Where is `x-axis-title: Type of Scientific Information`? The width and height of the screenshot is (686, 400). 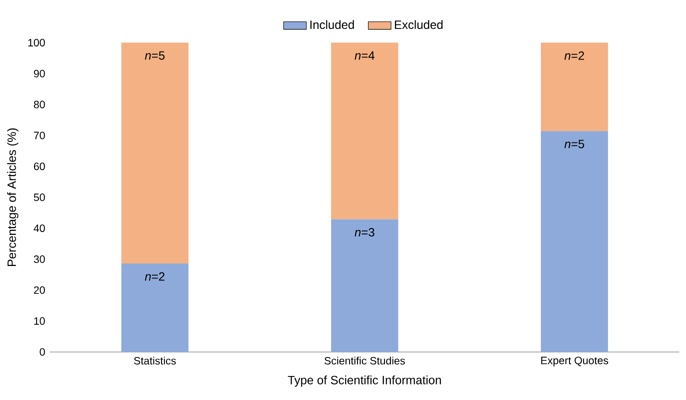 x-axis-title: Type of Scientific Information is located at coordinates (364, 381).